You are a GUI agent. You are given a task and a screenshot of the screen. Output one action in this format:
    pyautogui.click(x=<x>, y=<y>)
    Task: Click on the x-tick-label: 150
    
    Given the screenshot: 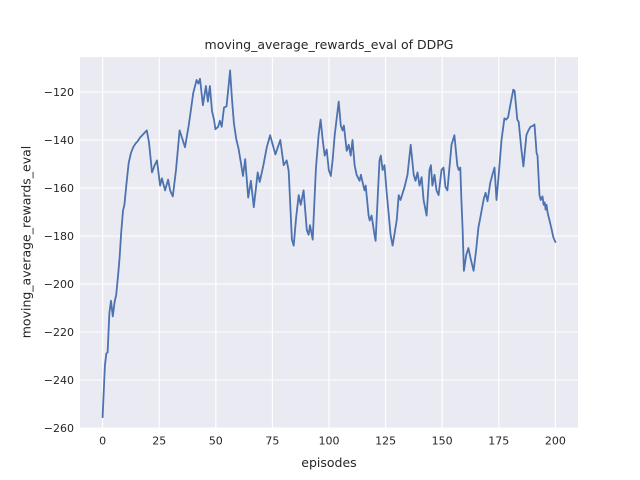 What is the action you would take?
    pyautogui.click(x=442, y=441)
    